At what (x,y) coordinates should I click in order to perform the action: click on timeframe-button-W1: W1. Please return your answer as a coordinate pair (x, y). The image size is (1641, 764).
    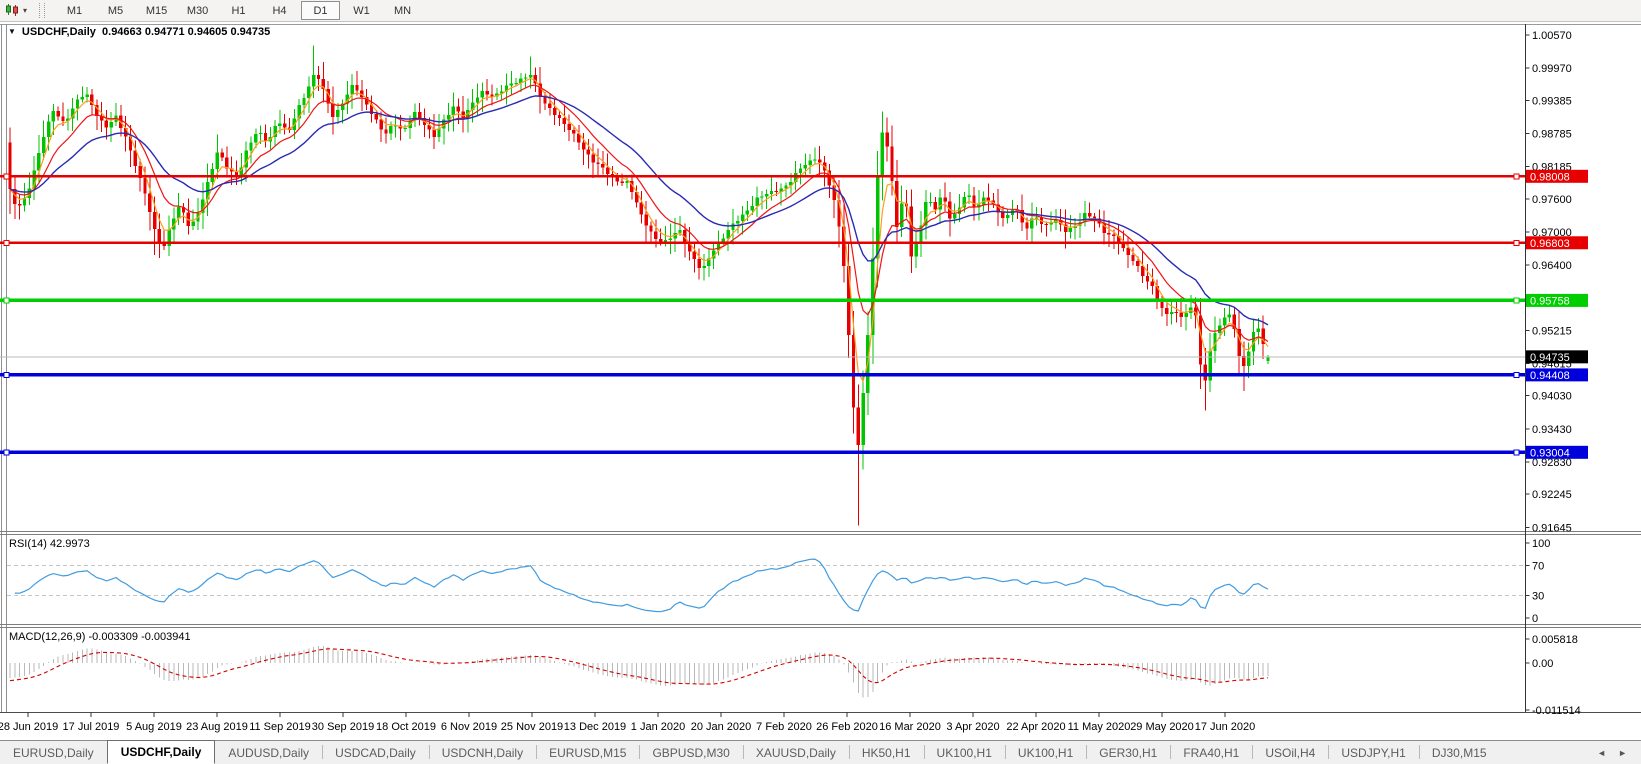
    Looking at the image, I should click on (361, 10).